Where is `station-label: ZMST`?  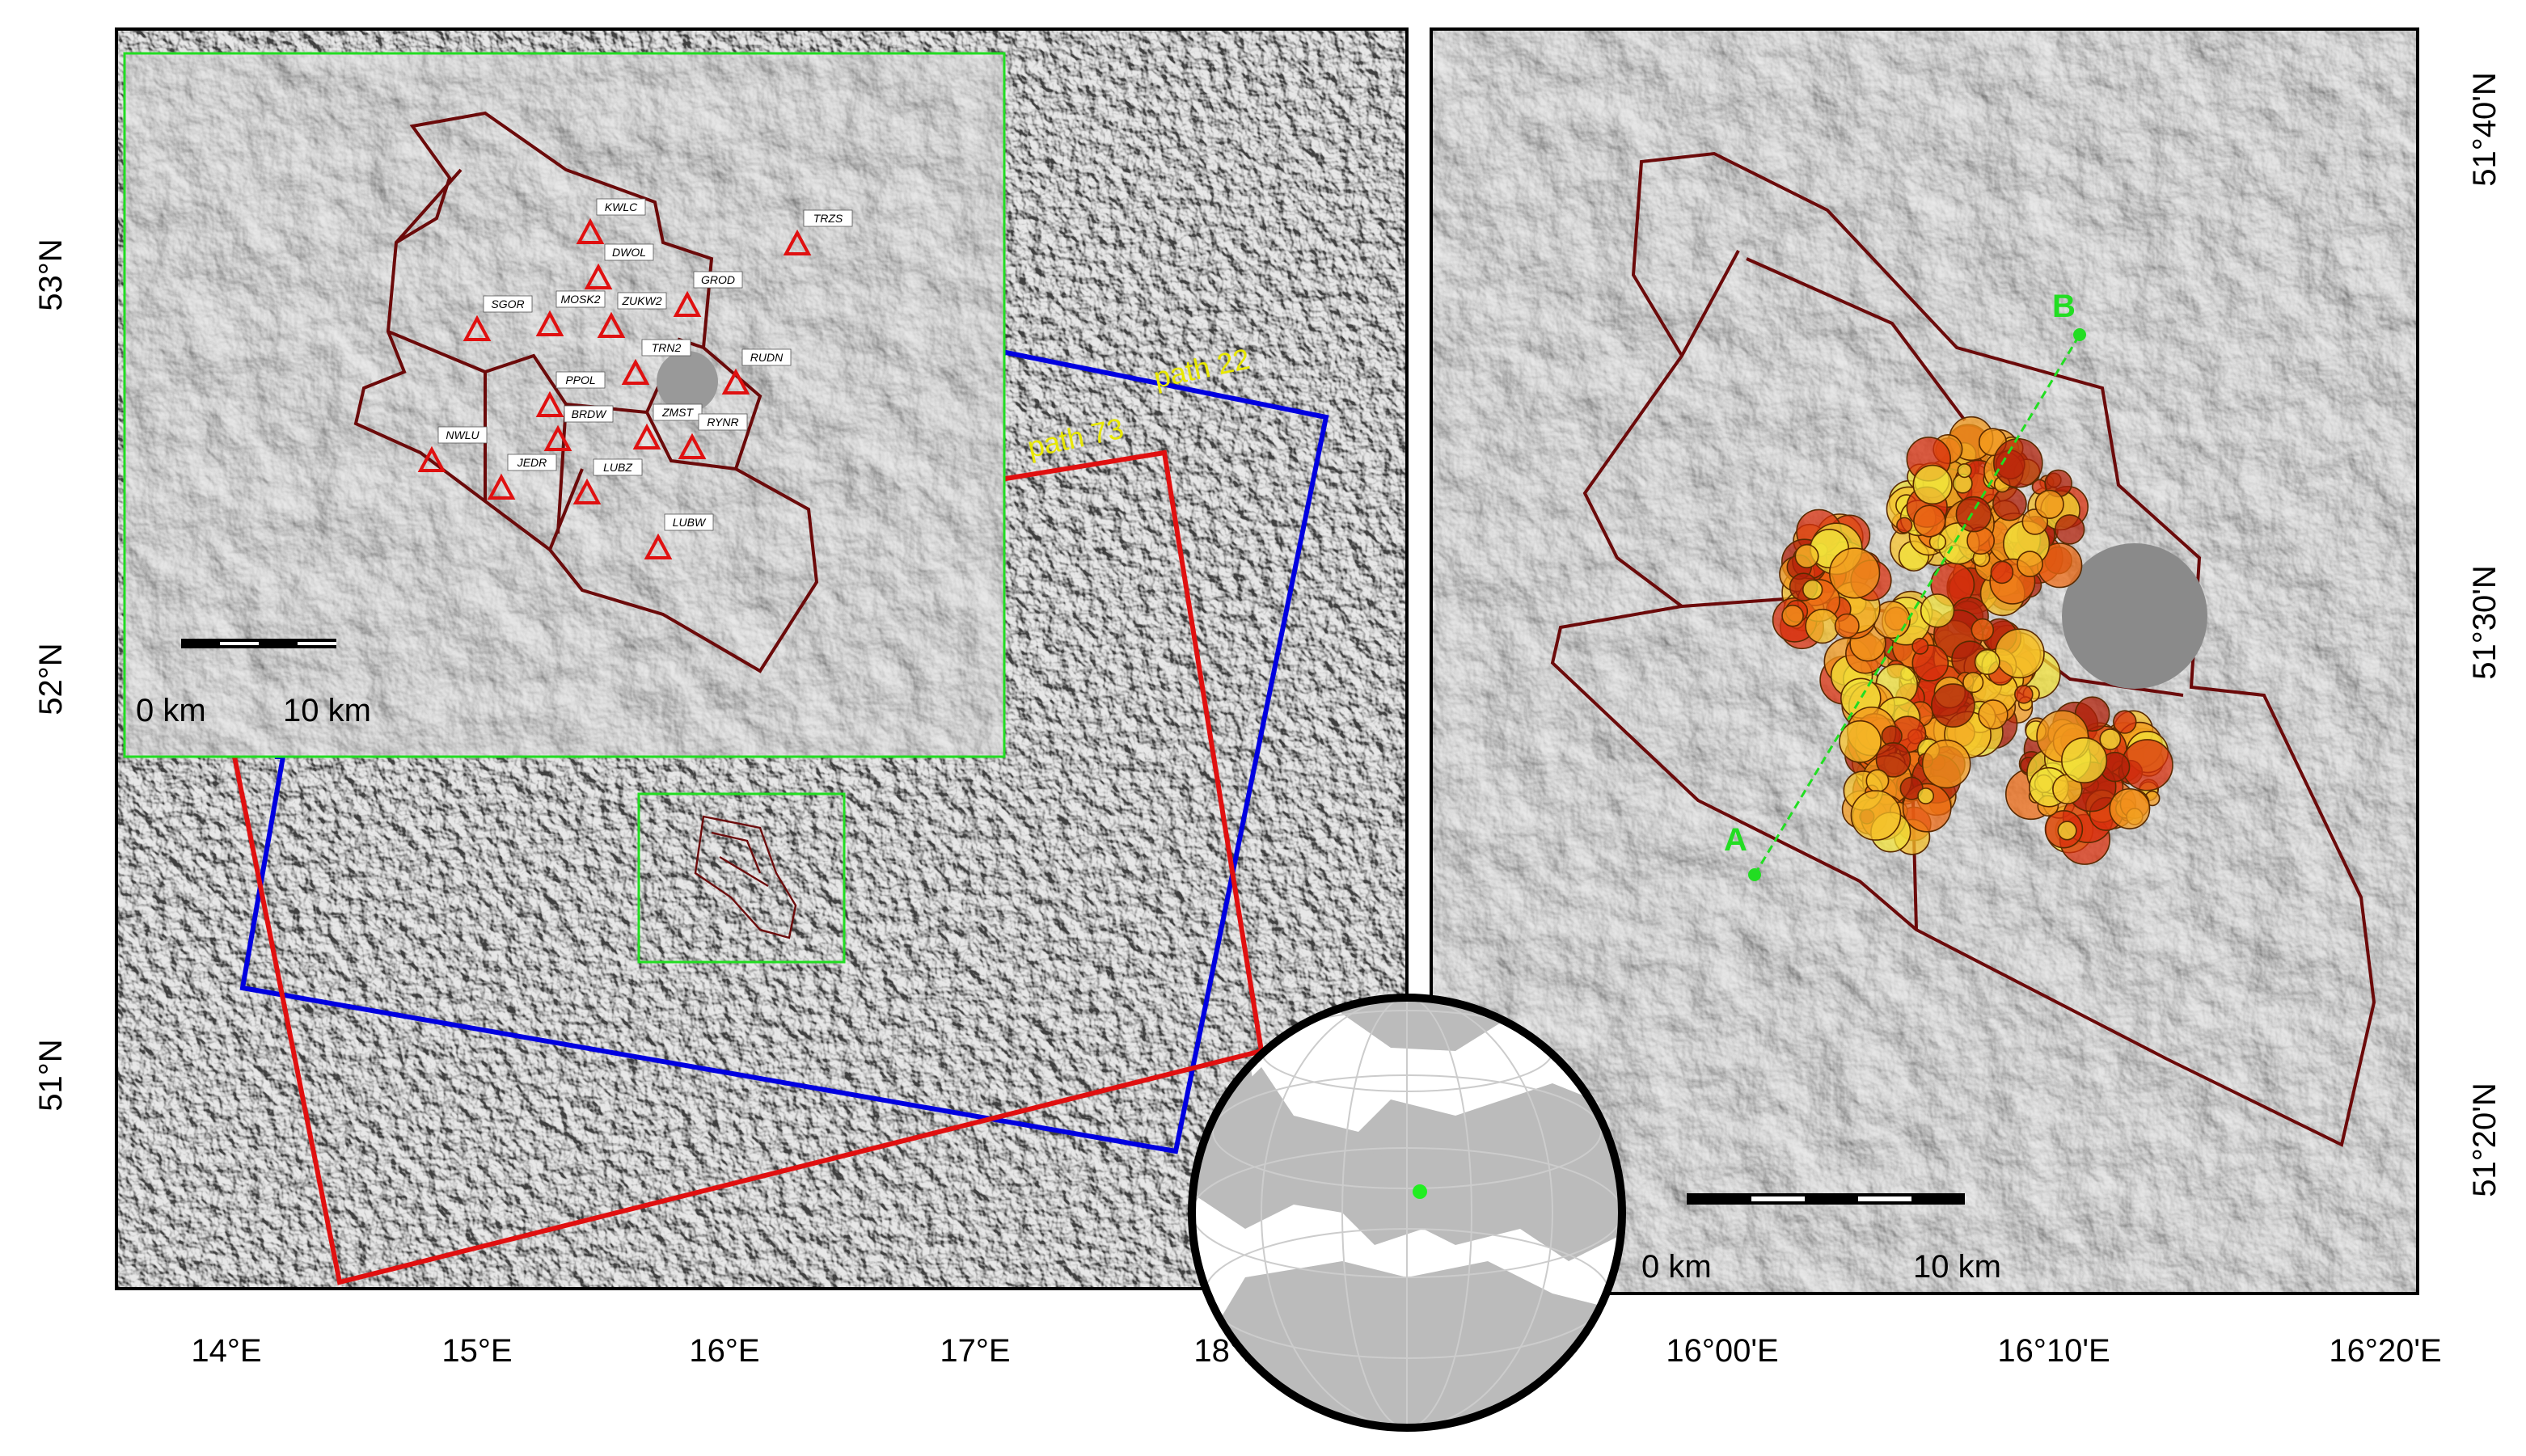
station-label: ZMST is located at coordinates (678, 412).